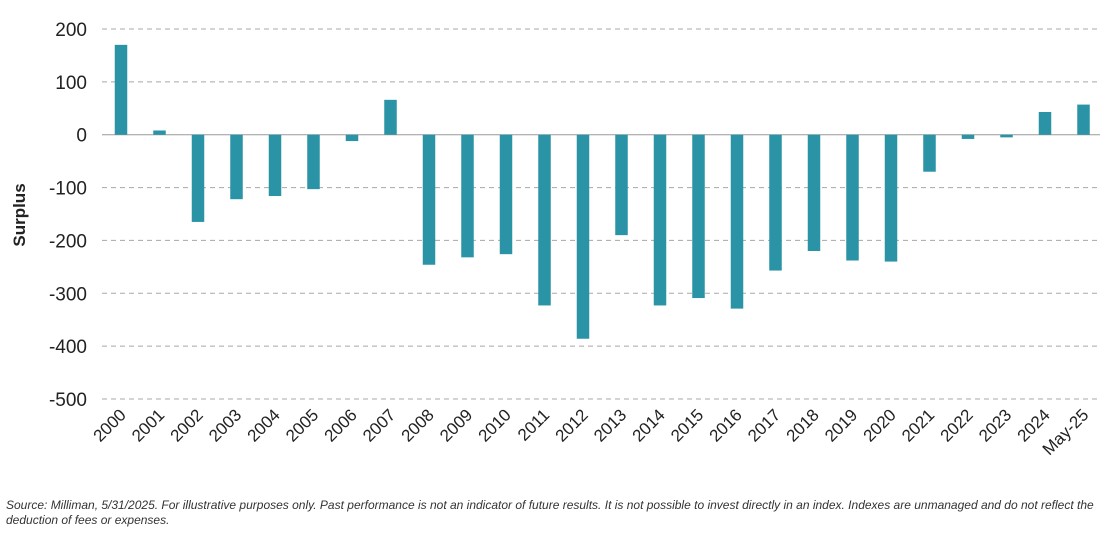 The height and width of the screenshot is (547, 1111). Describe the element at coordinates (71, 30) in the screenshot. I see `y-tick-label: 200` at that location.